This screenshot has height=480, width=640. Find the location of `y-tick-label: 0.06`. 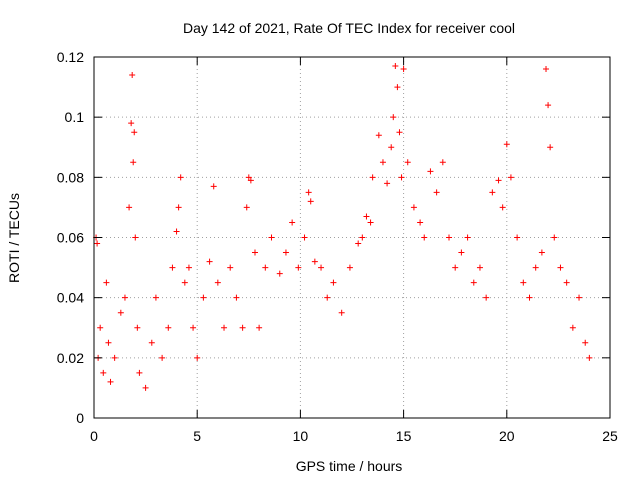

y-tick-label: 0.06 is located at coordinates (70, 238).